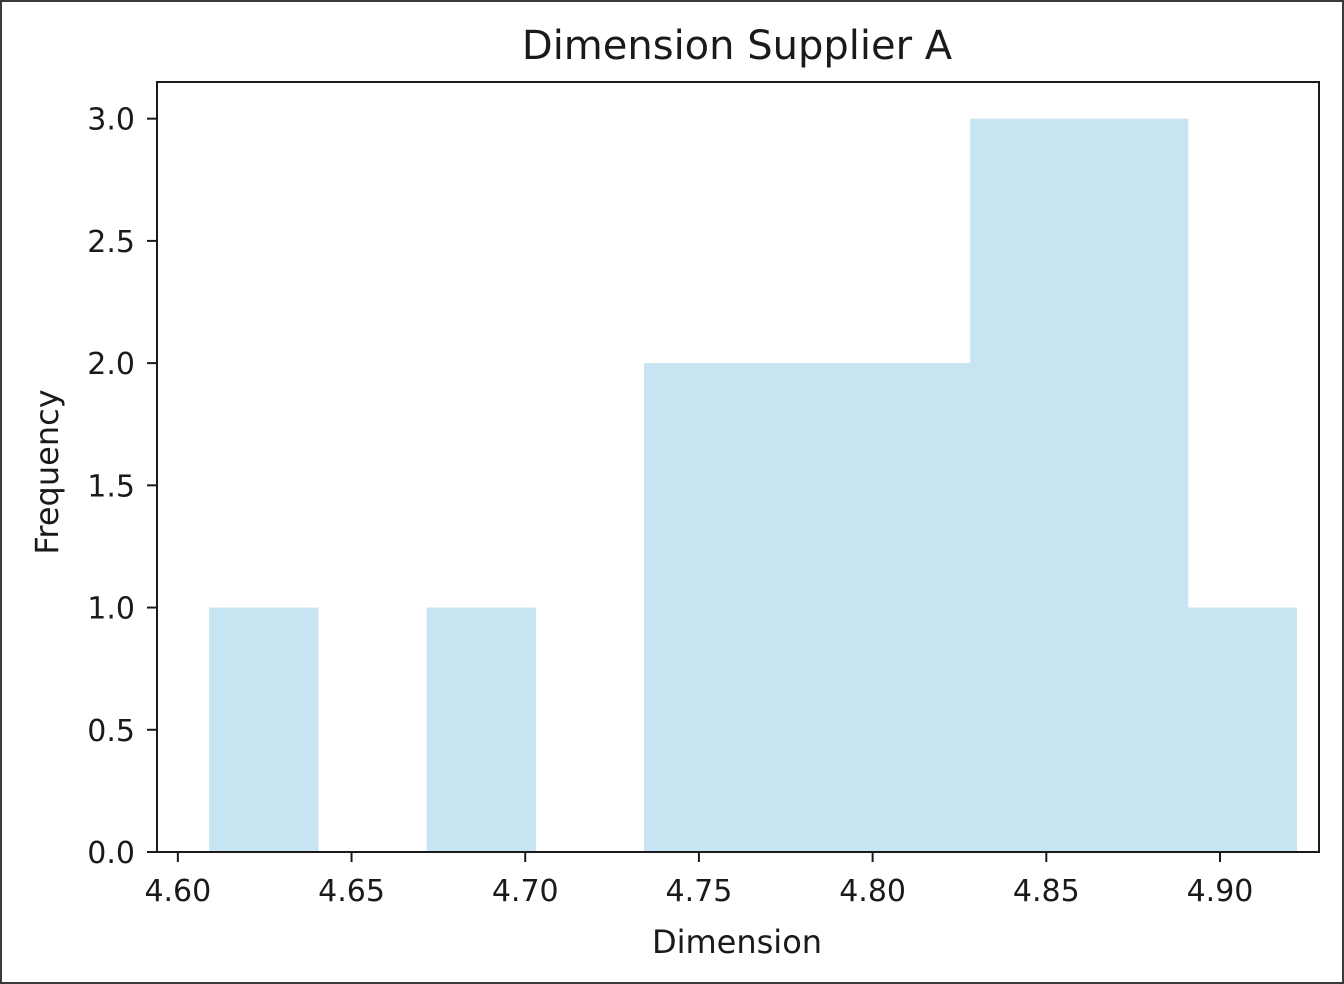 The image size is (1344, 984). What do you see at coordinates (1046, 891) in the screenshot?
I see `x-tick-label: 4.85` at bounding box center [1046, 891].